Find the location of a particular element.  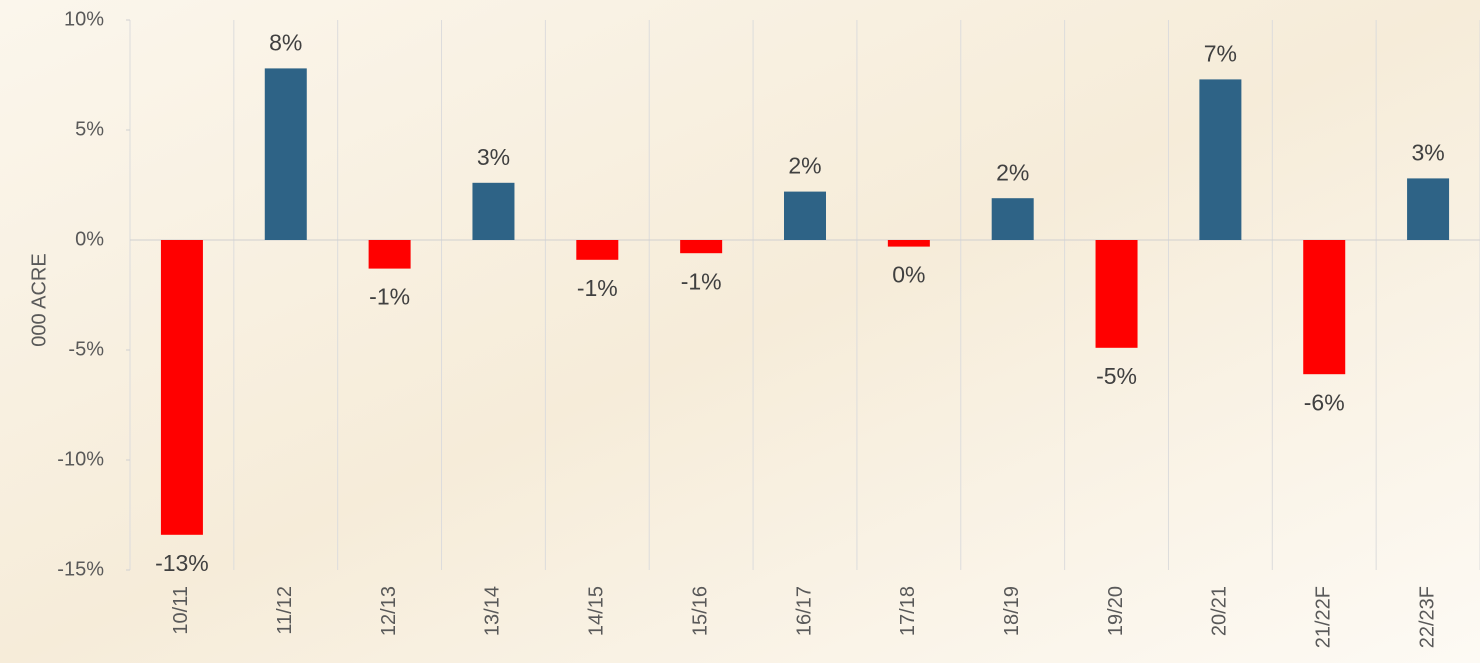

y-tick-label: 10% is located at coordinates (84, 19).